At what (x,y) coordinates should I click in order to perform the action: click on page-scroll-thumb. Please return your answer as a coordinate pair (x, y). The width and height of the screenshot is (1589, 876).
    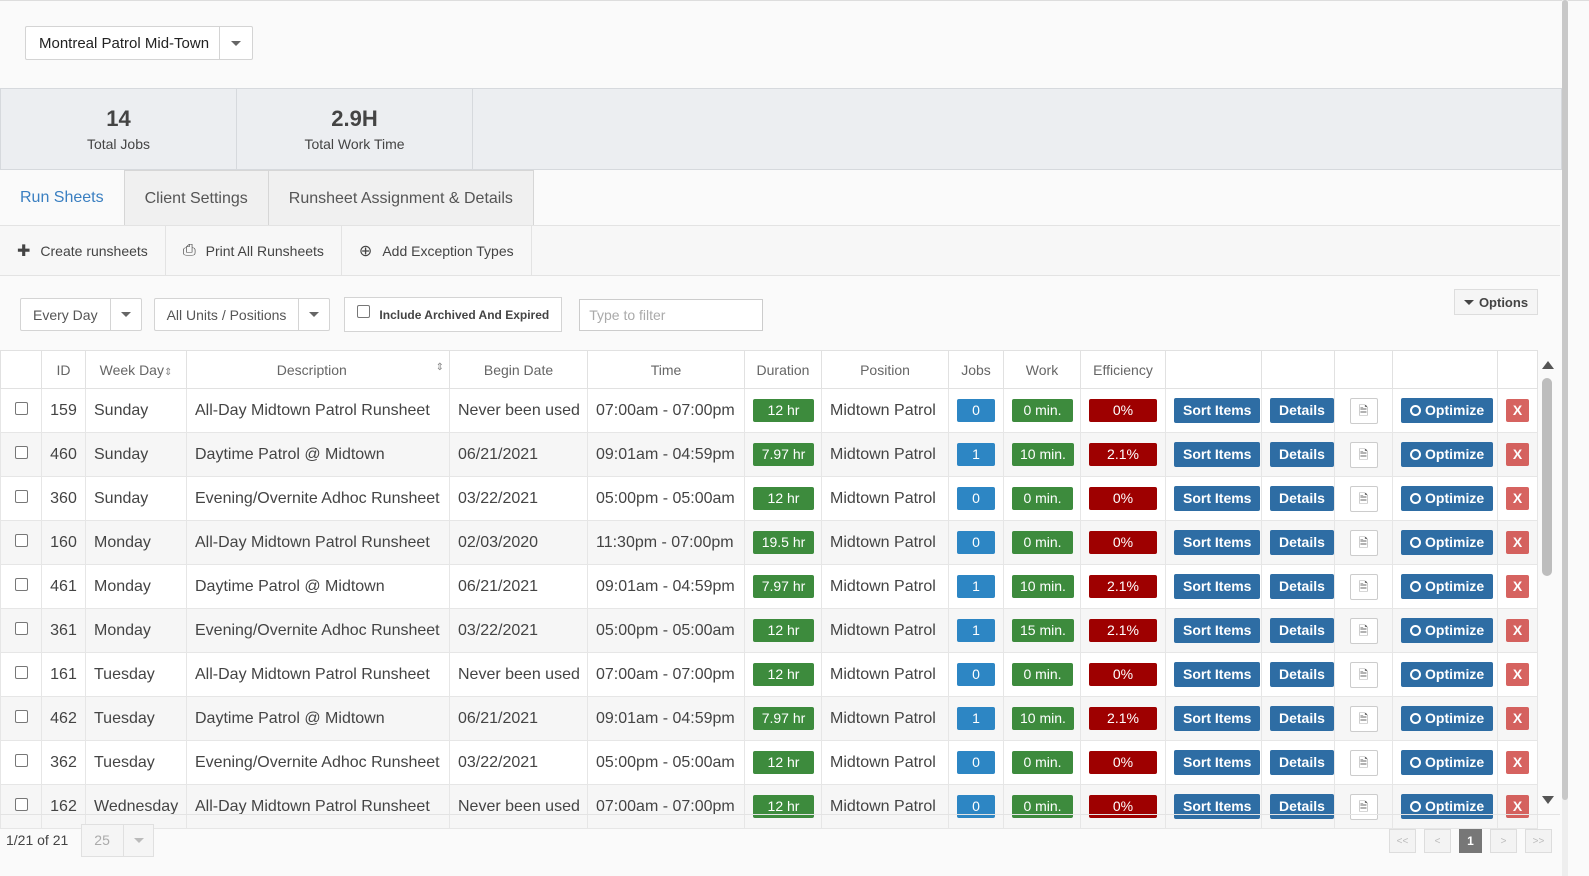
    Looking at the image, I should click on (1565, 400).